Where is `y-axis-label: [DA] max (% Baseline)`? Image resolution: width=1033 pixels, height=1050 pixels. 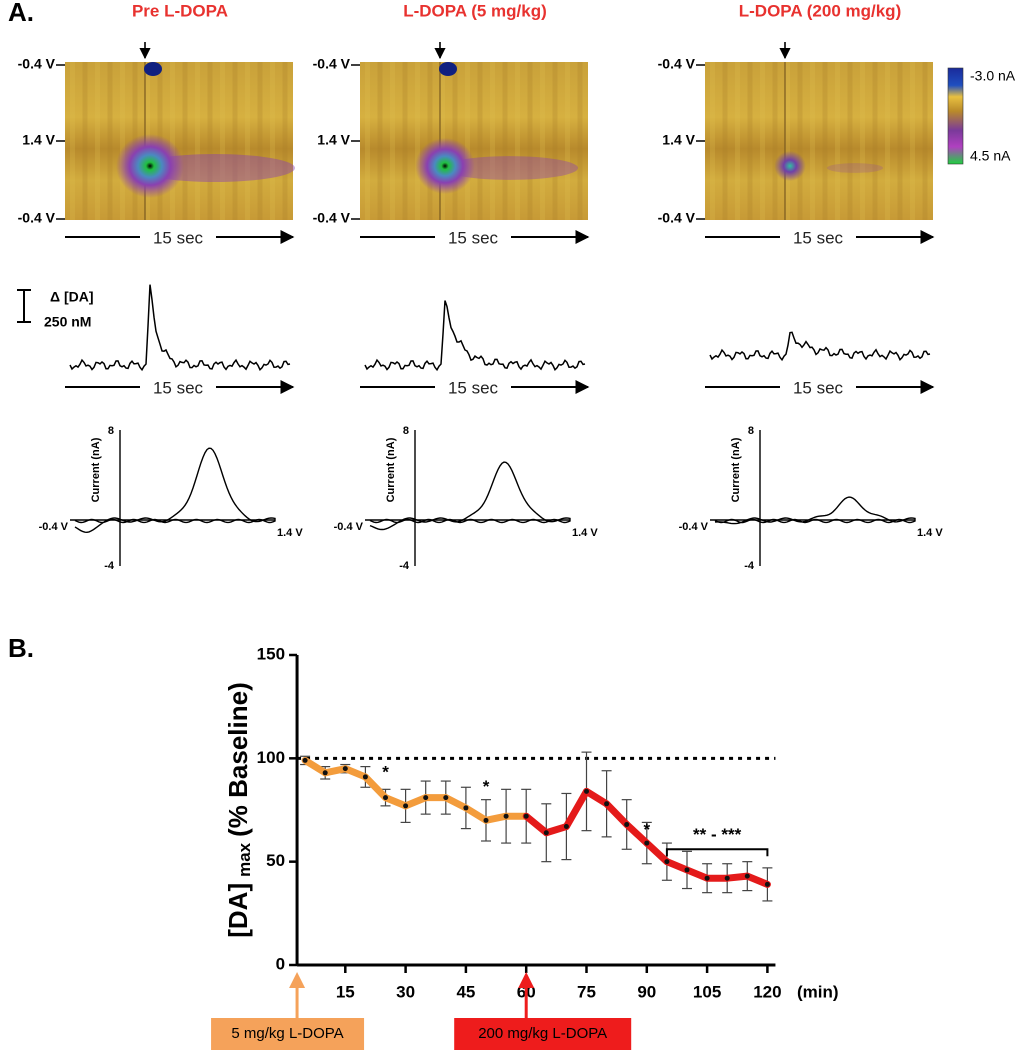
y-axis-label: [DA] max (% Baseline) is located at coordinates (239, 810).